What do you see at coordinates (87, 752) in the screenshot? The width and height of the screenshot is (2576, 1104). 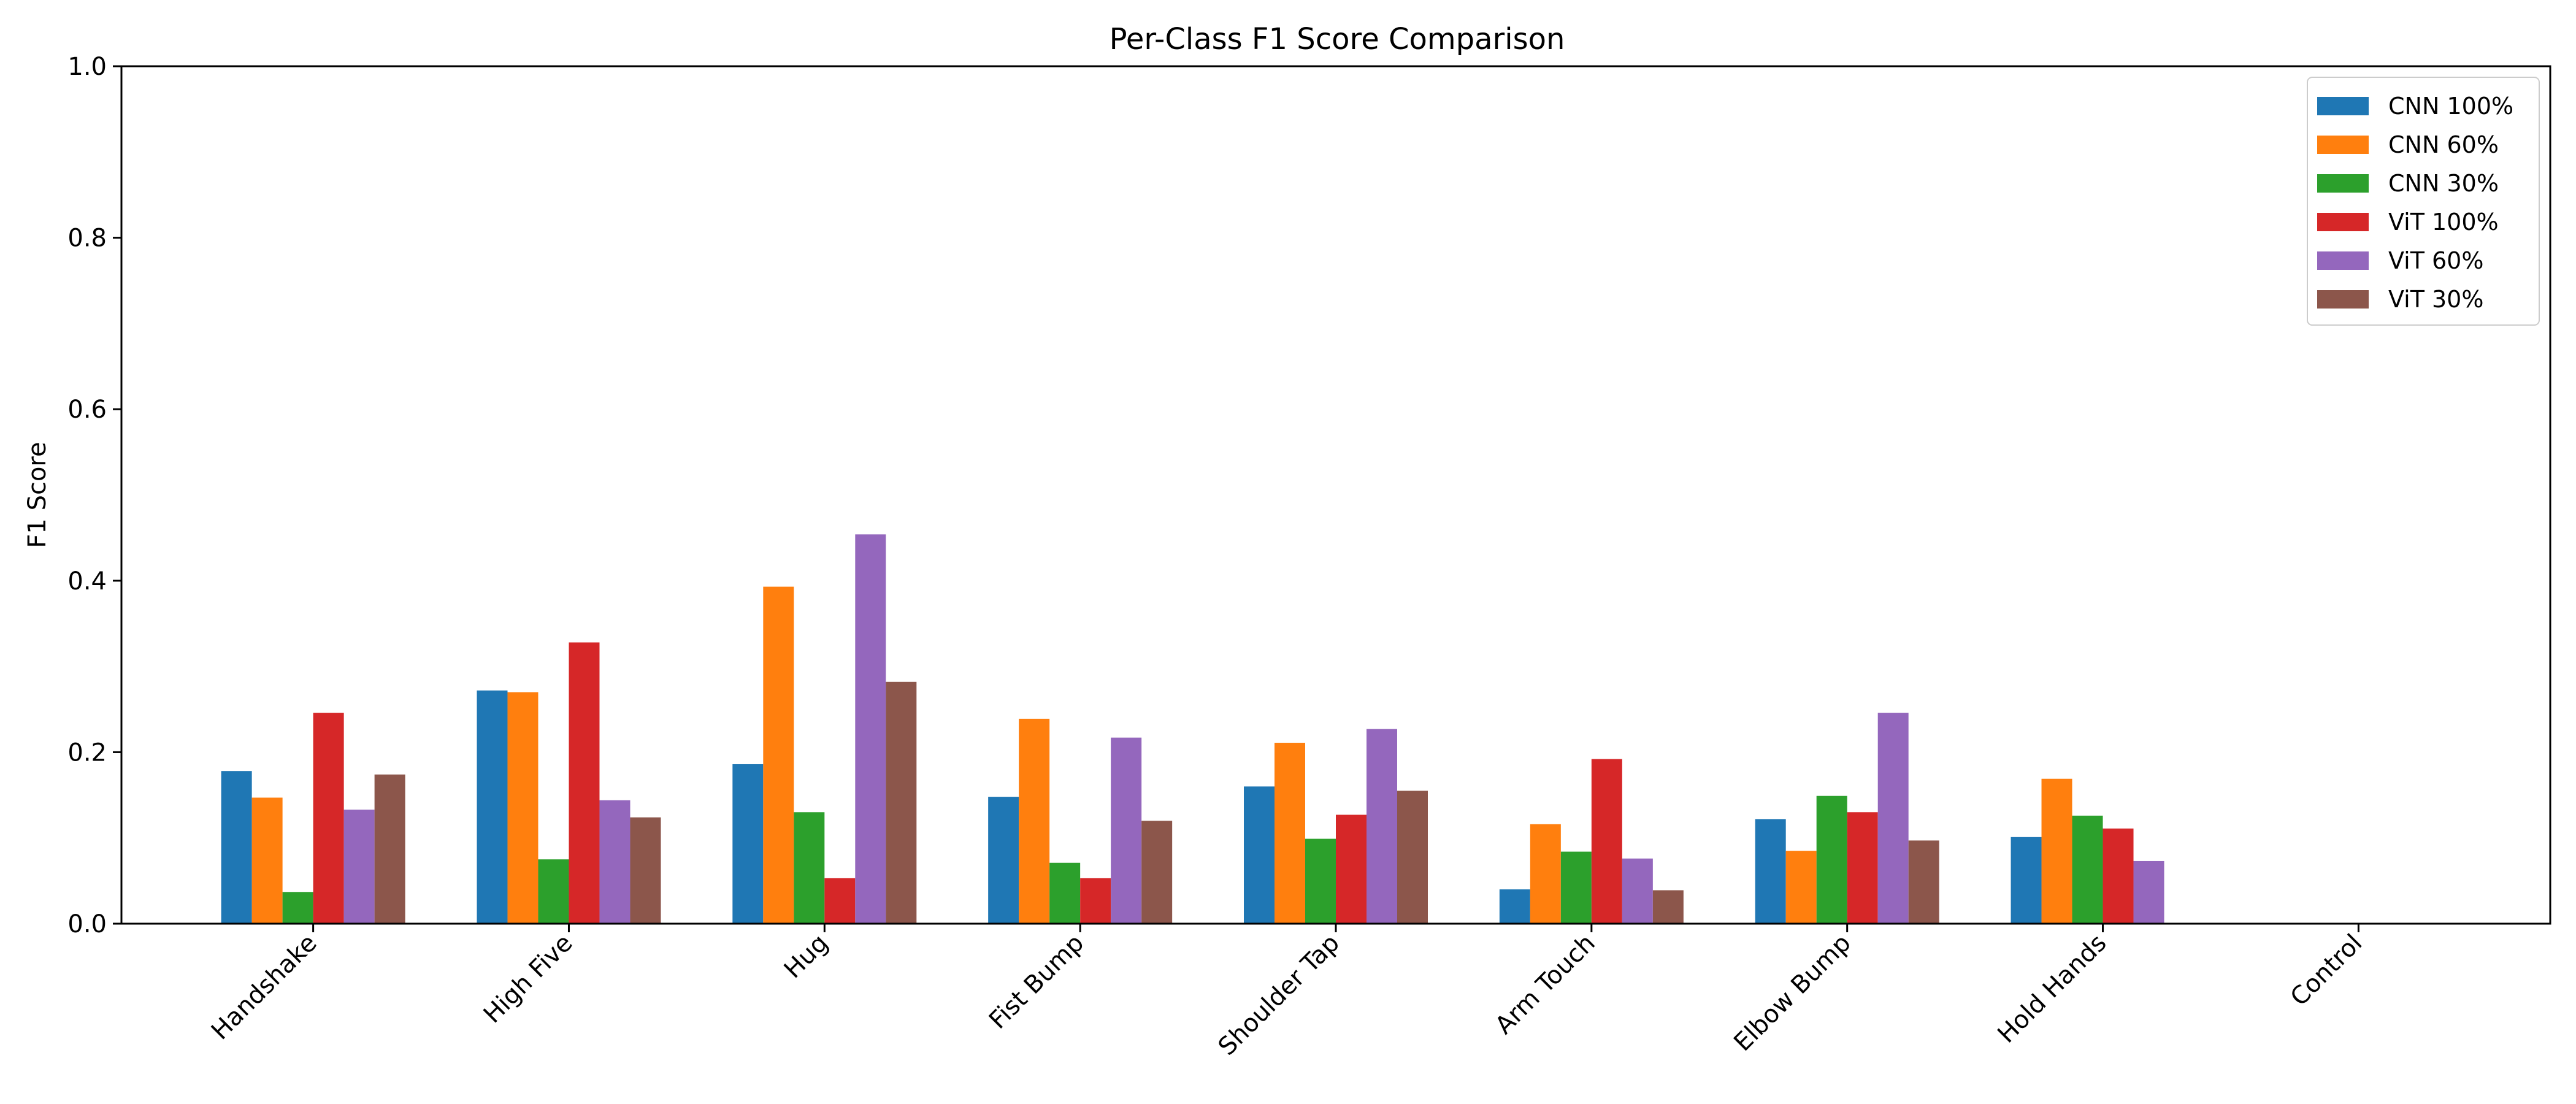 I see `y-tick-label: 0.2` at bounding box center [87, 752].